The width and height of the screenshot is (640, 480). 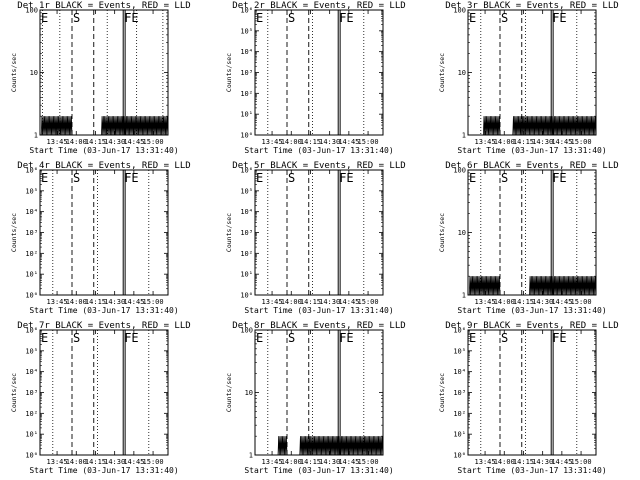 What do you see at coordinates (104, 72) in the screenshot?
I see `plot-frame` at bounding box center [104, 72].